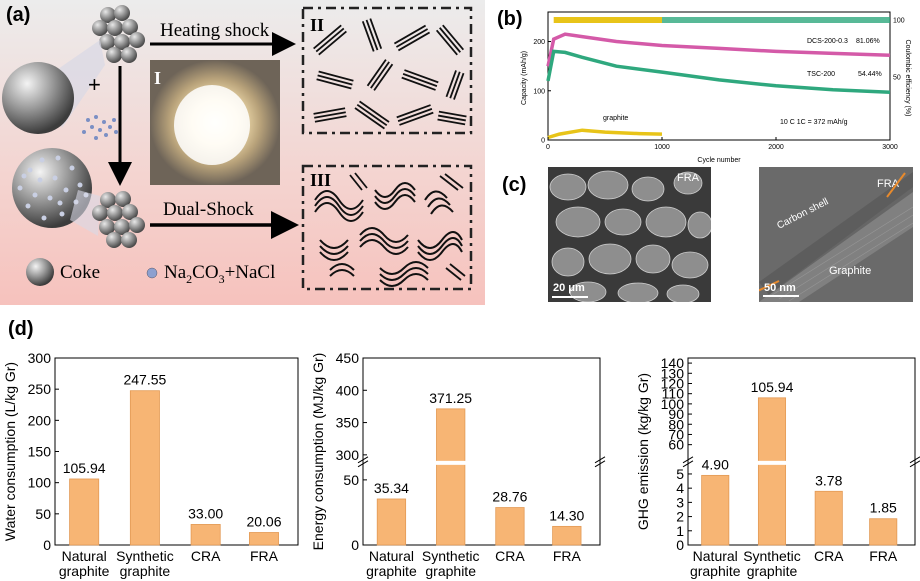 The width and height of the screenshot is (920, 581). I want to click on box-iii-curved-graphite, so click(387, 227).